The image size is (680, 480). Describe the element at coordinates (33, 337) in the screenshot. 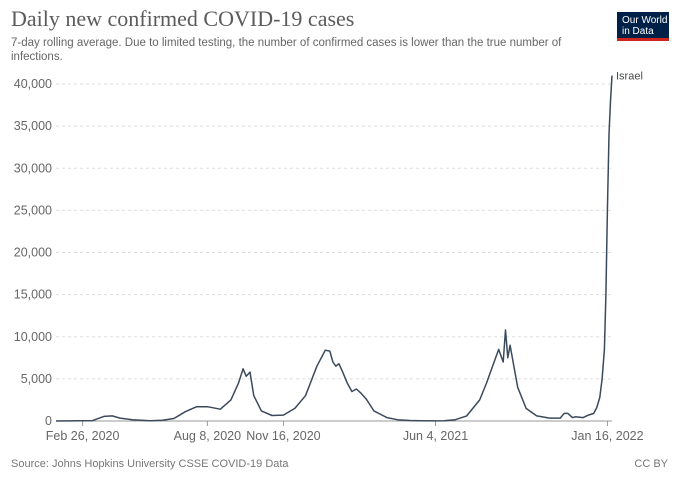

I see `y-tick-label: 10,000` at that location.